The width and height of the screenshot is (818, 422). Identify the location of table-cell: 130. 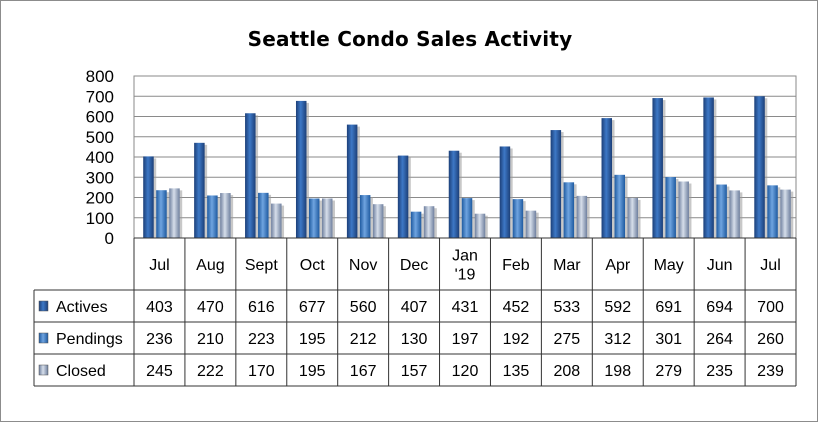
(414, 339).